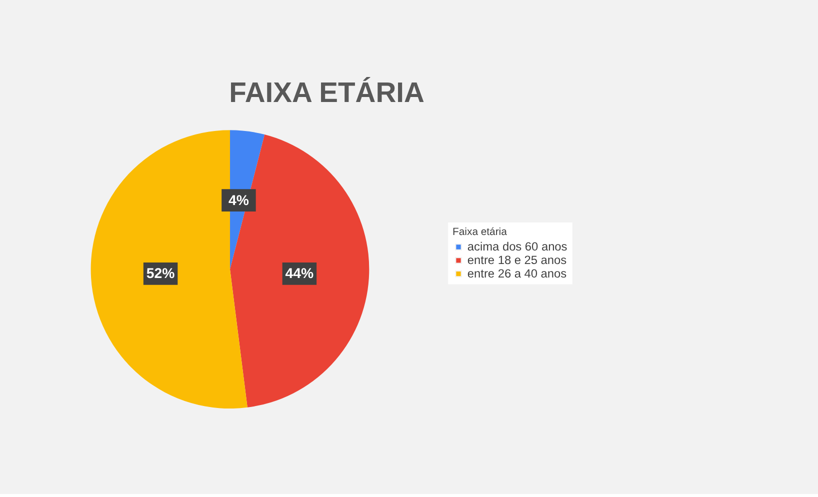 The image size is (818, 497). What do you see at coordinates (480, 232) in the screenshot?
I see `legend-title: Faixa etária` at bounding box center [480, 232].